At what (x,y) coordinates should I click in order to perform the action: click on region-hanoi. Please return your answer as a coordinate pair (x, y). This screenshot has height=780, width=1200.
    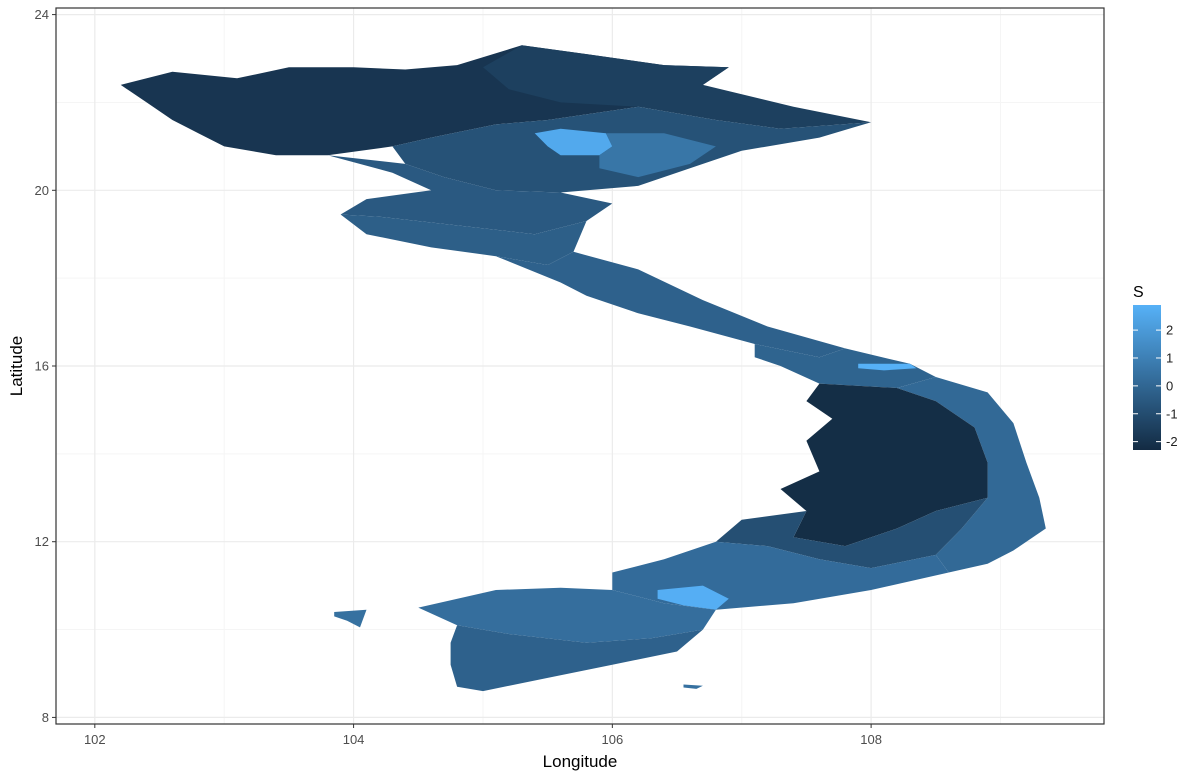
    Looking at the image, I should click on (573, 142).